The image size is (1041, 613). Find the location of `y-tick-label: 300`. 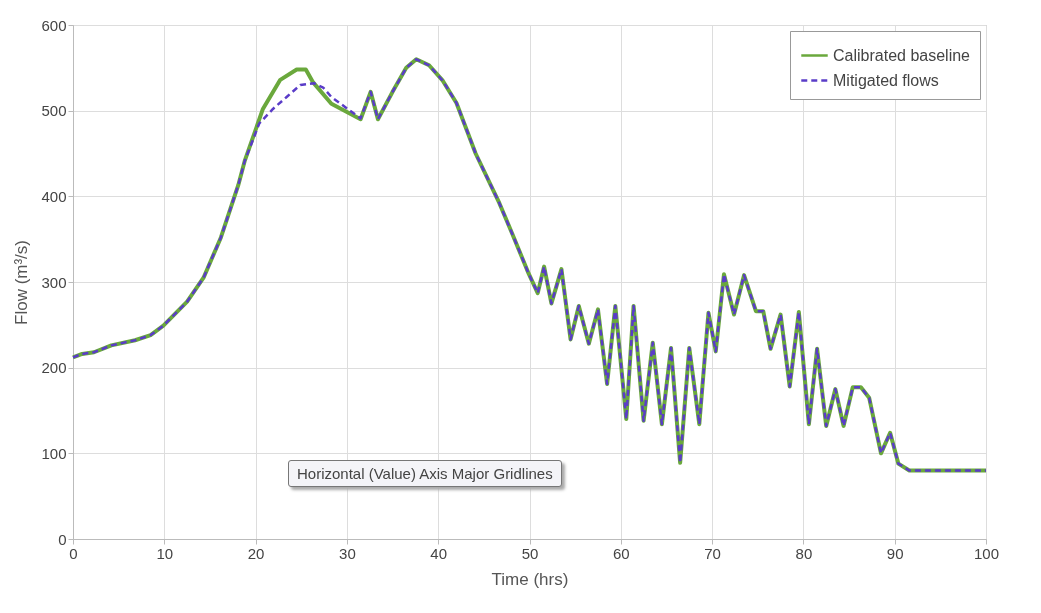

y-tick-label: 300 is located at coordinates (54, 282).